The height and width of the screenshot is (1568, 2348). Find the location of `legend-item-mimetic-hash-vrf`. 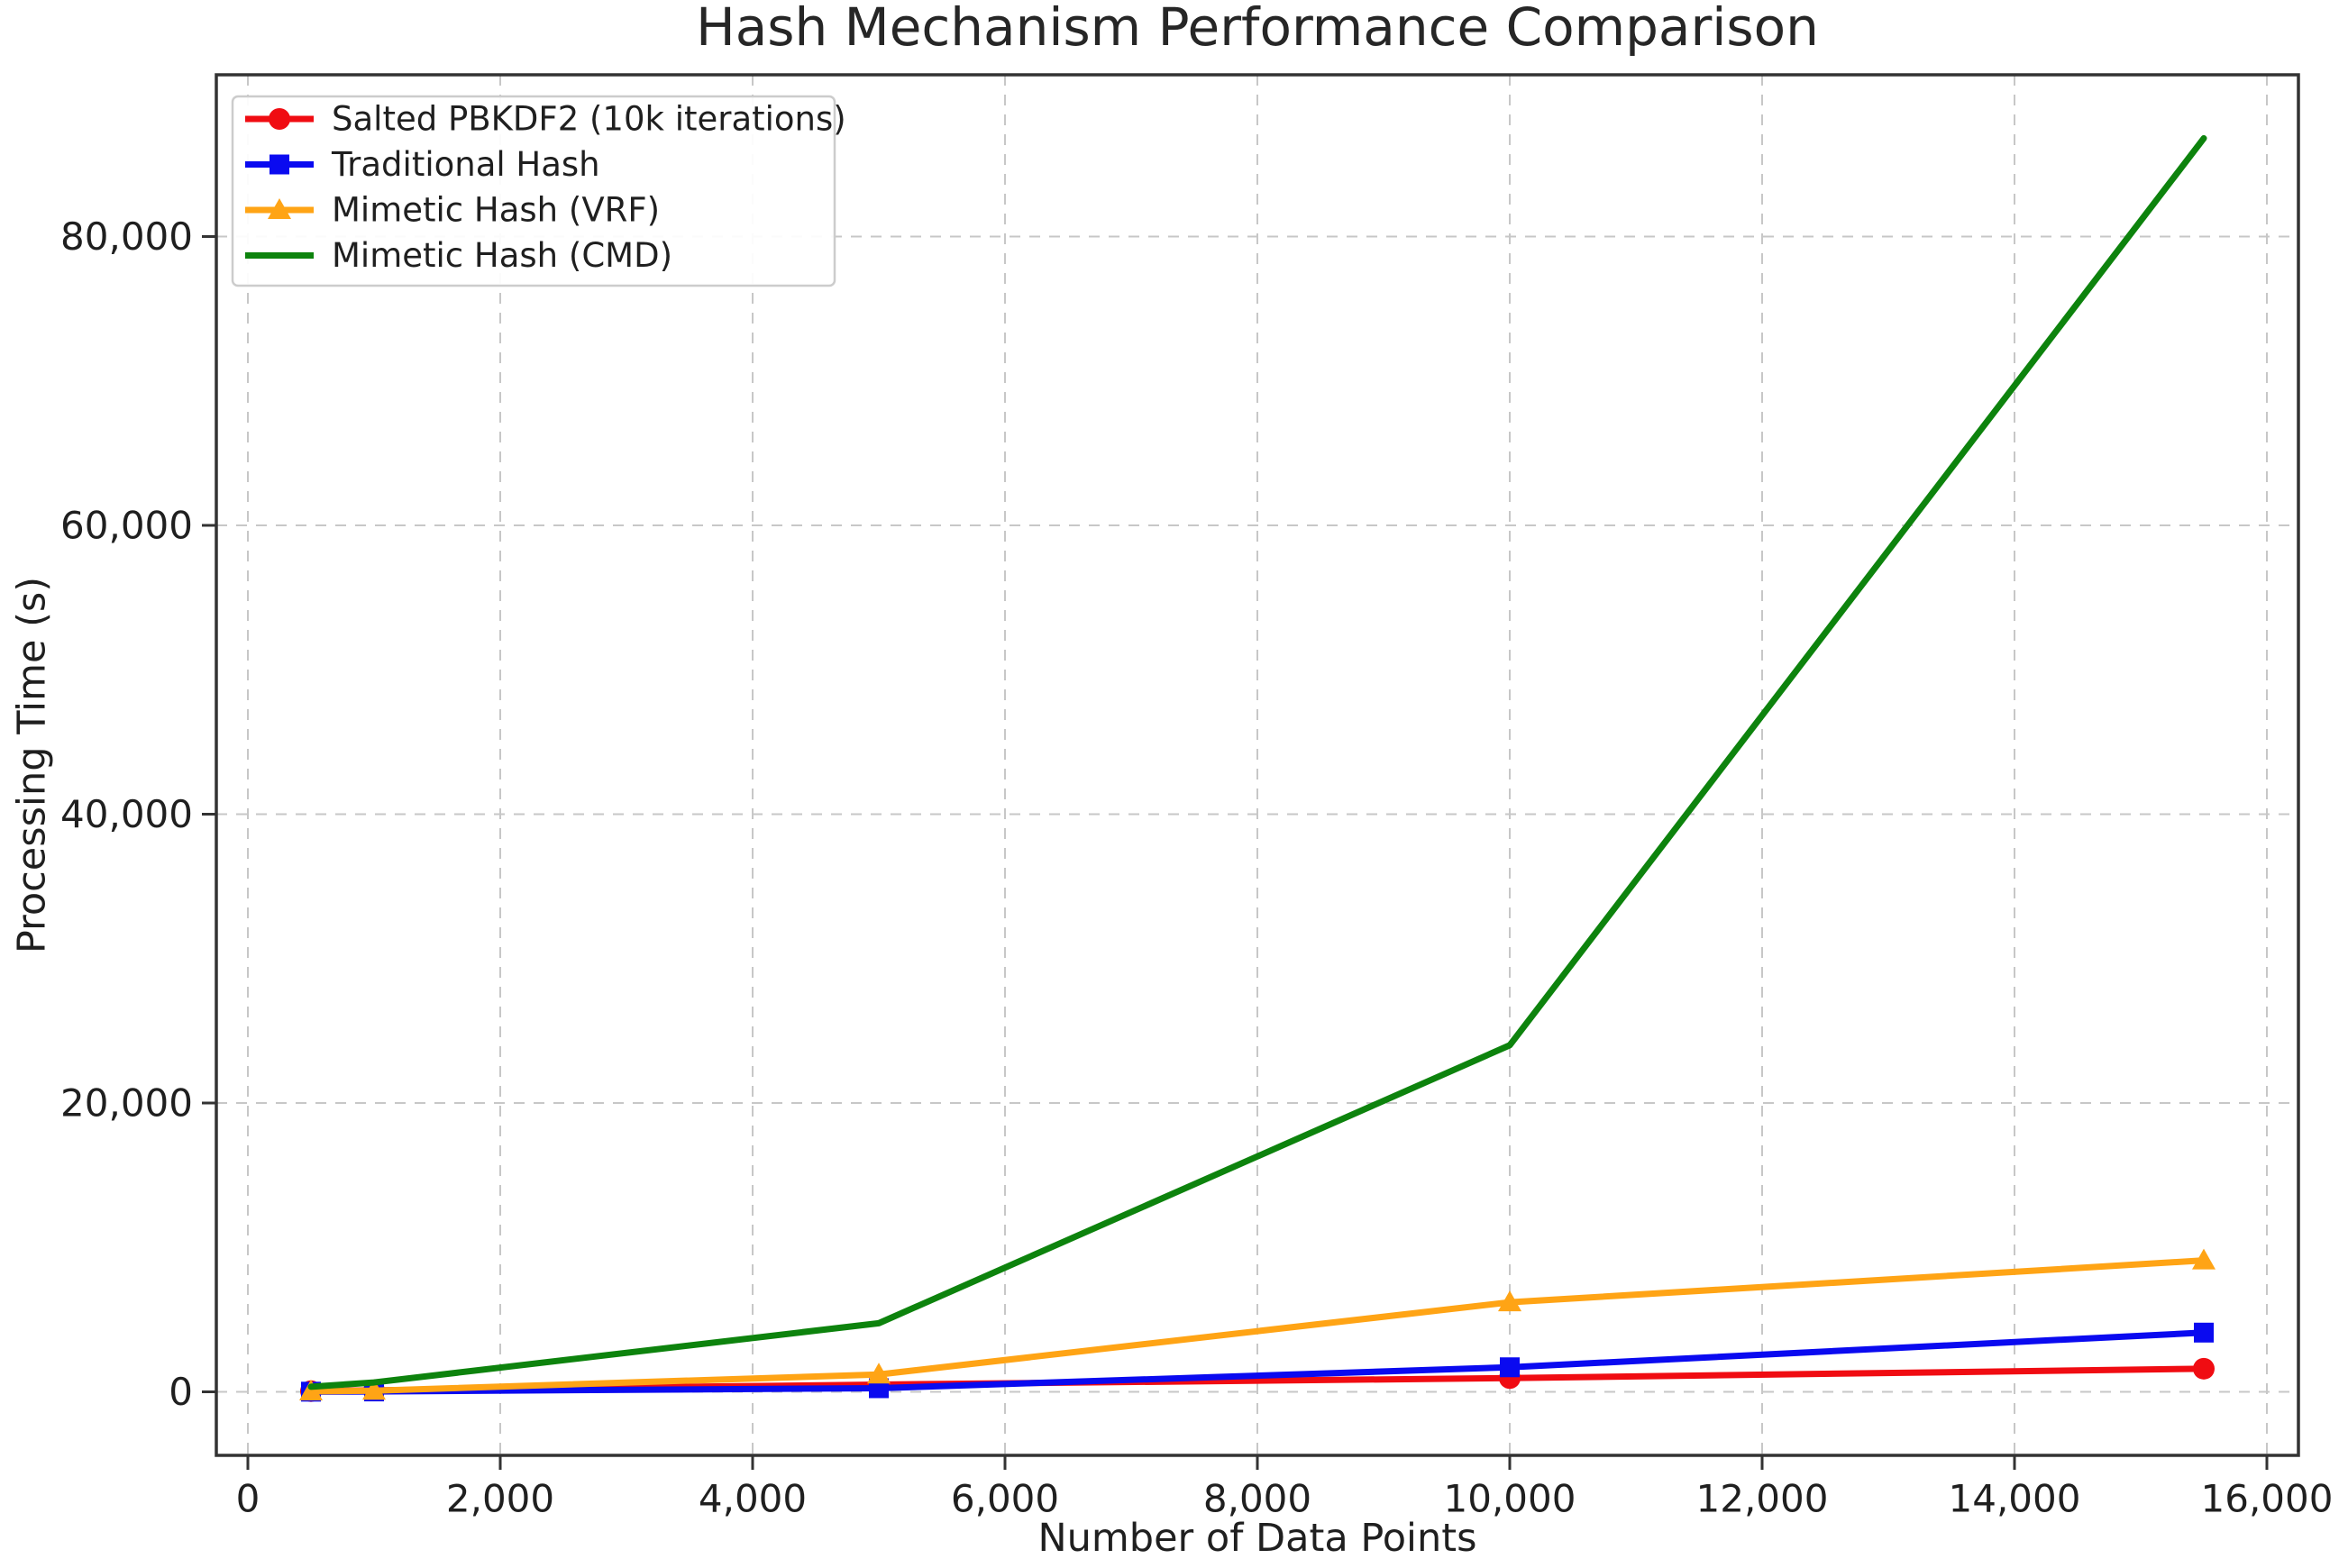

legend-item-mimetic-hash-vrf is located at coordinates (279, 208).